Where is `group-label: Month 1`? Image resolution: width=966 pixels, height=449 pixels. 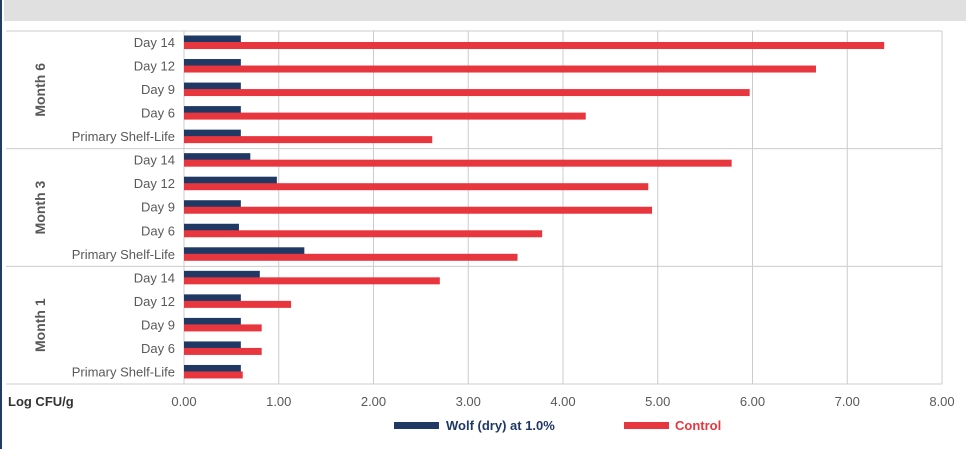 group-label: Month 1 is located at coordinates (40, 325).